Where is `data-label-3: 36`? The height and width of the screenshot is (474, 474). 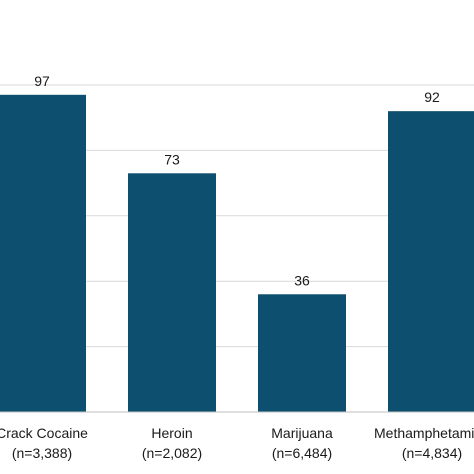 data-label-3: 36 is located at coordinates (302, 280).